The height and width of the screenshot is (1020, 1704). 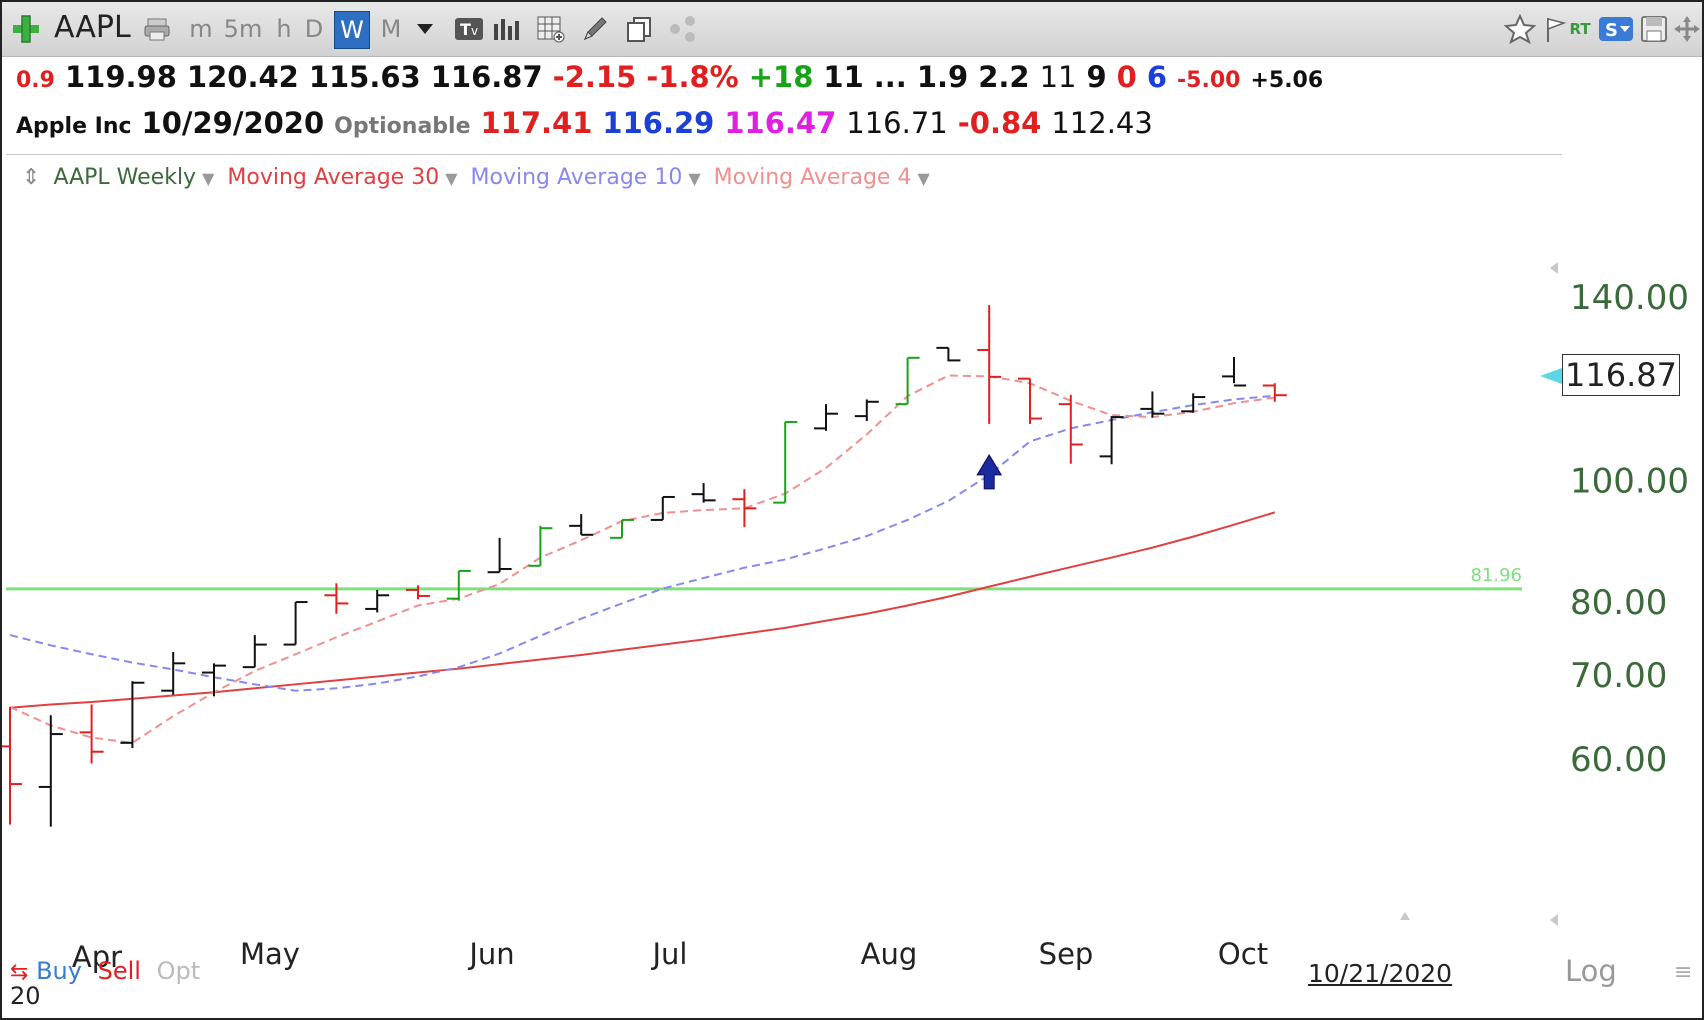 I want to click on y-tick-label: 80.00, so click(x=1618, y=603).